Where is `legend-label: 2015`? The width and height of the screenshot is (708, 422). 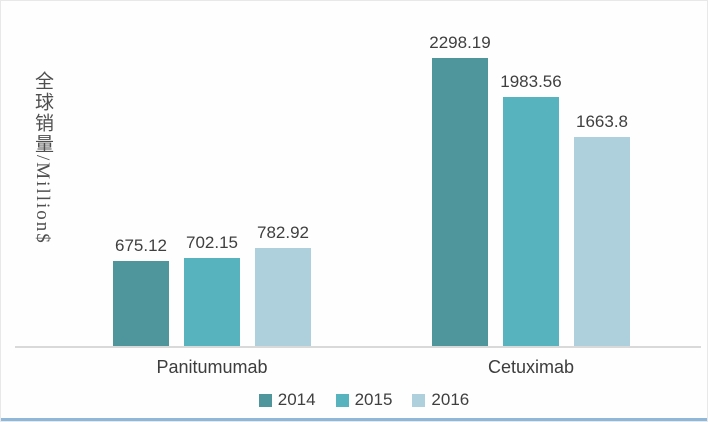
legend-label: 2015 is located at coordinates (373, 399).